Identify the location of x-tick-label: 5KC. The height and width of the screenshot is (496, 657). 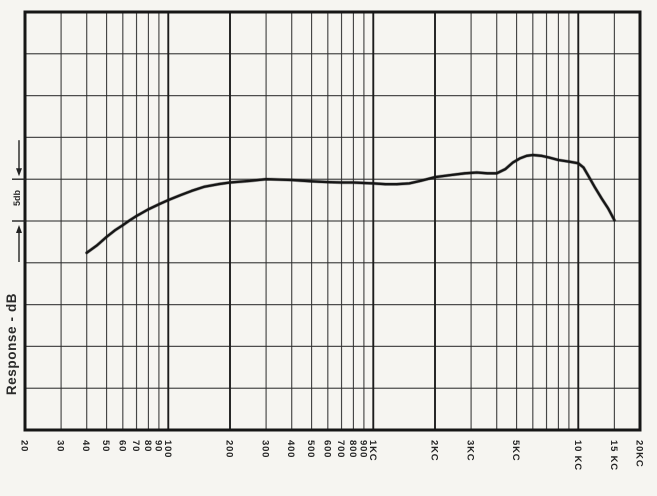
(515, 450).